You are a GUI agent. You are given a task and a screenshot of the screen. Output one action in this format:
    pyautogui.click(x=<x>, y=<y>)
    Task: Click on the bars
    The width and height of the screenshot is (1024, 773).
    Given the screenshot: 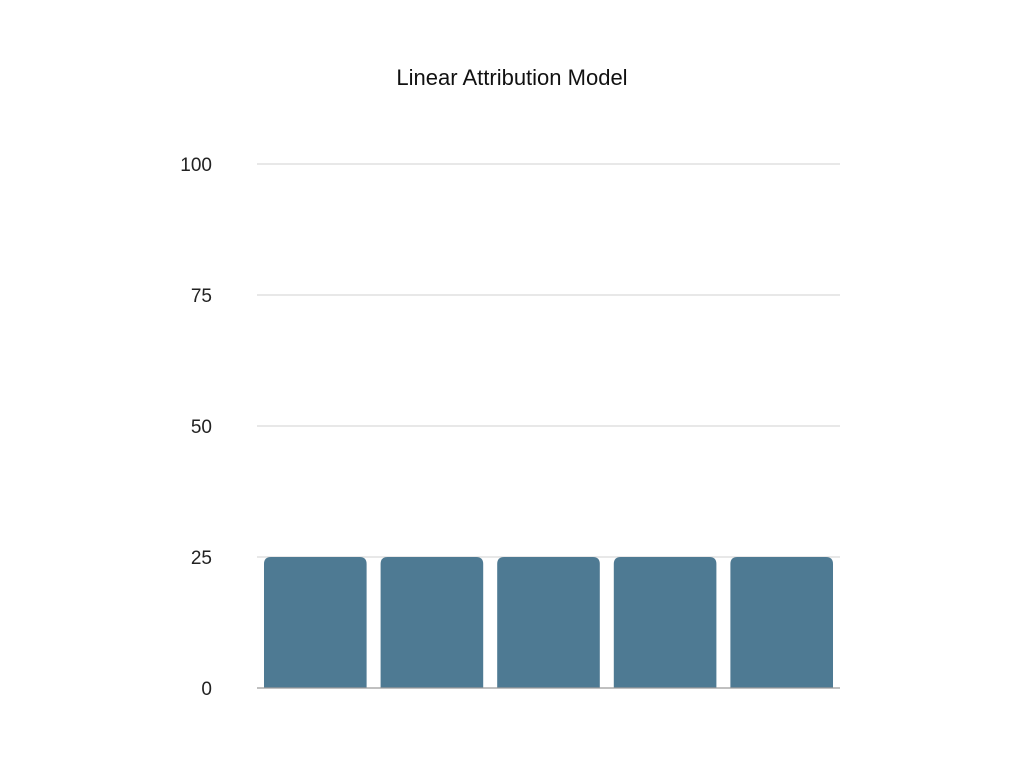 What is the action you would take?
    pyautogui.click(x=548, y=622)
    